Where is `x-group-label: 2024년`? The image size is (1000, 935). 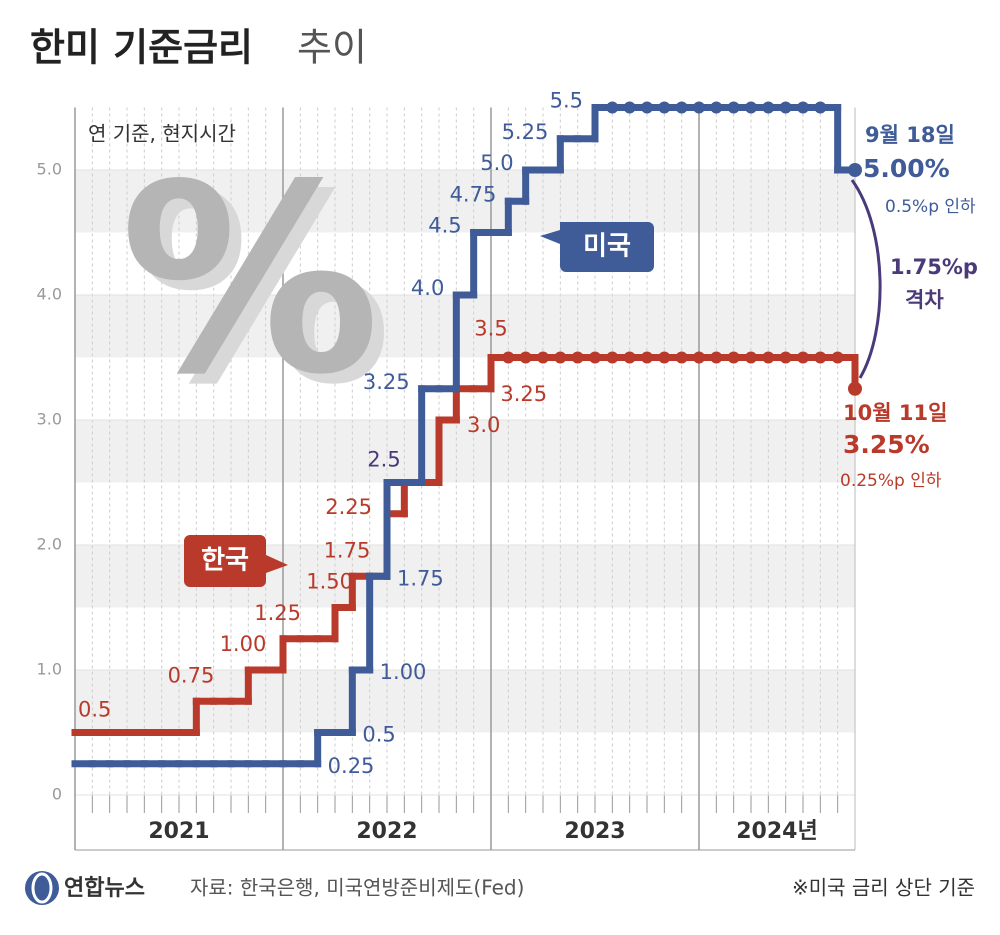
x-group-label: 2024년 is located at coordinates (776, 831).